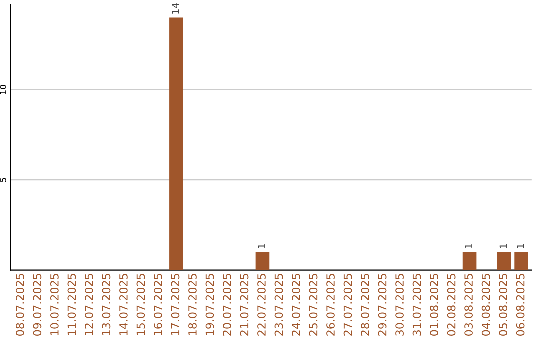 The width and height of the screenshot is (540, 340). I want to click on x-tick-label: 18.07.2025, so click(192, 305).